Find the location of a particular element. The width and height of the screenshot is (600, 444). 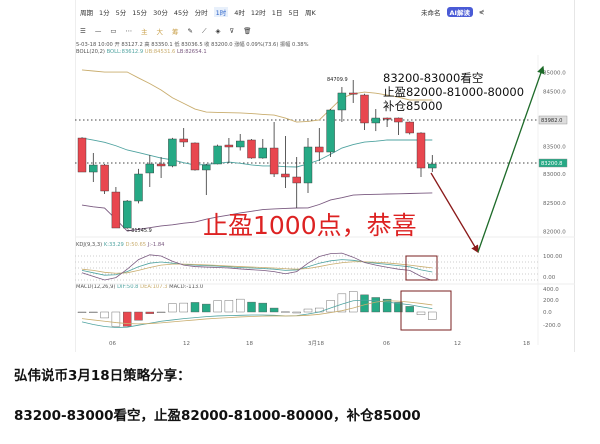

kdj-j-line is located at coordinates (257, 266).